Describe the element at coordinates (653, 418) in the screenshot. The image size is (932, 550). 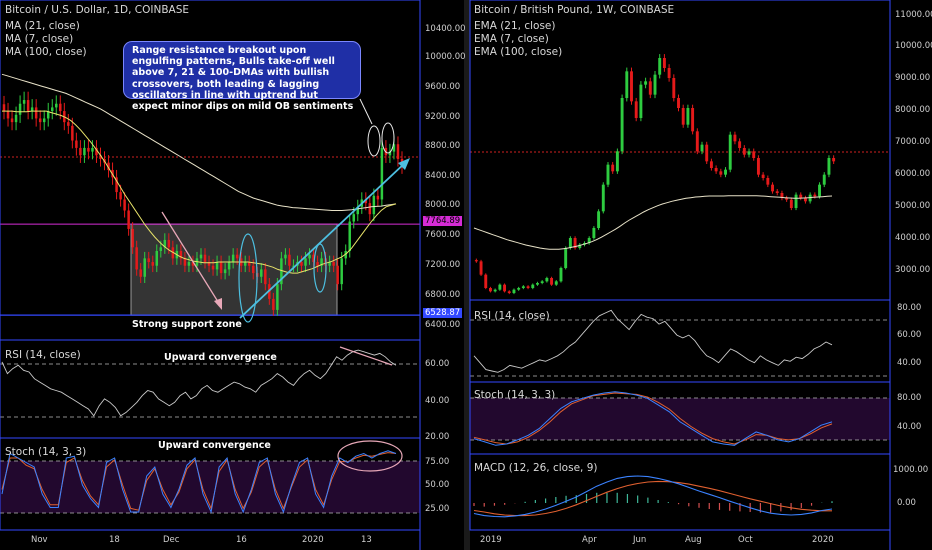
I see `right-stoch-k-line` at that location.